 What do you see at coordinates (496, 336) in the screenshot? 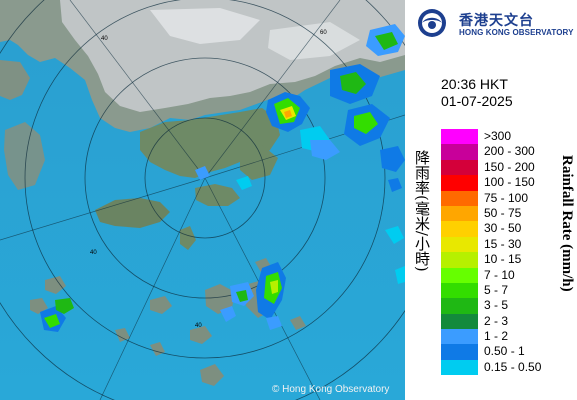
I see `legend-label: 1 - 2` at bounding box center [496, 336].